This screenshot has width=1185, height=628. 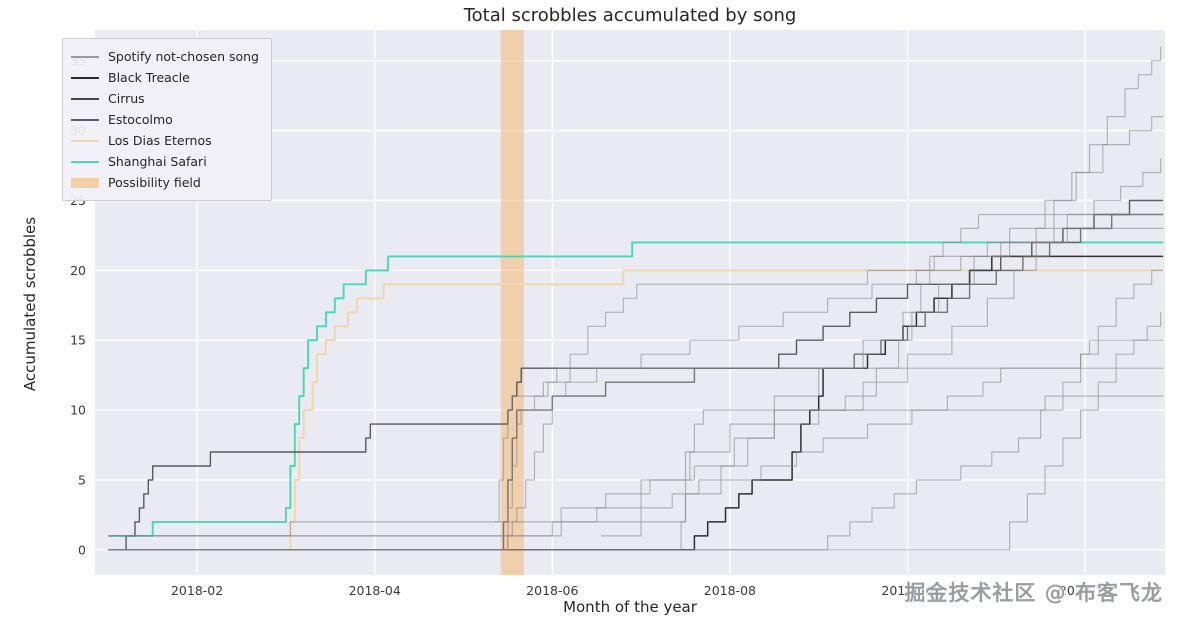 What do you see at coordinates (375, 590) in the screenshot?
I see `x-tick-label: 2018-04` at bounding box center [375, 590].